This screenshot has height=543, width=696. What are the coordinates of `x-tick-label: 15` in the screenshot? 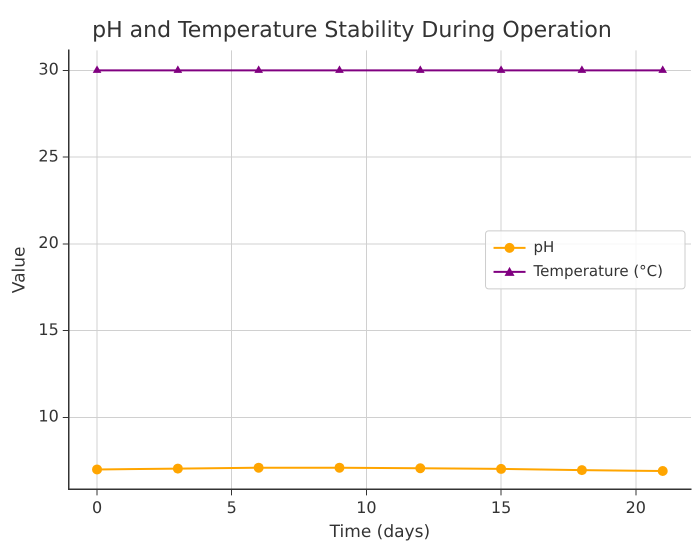 It's located at (501, 508).